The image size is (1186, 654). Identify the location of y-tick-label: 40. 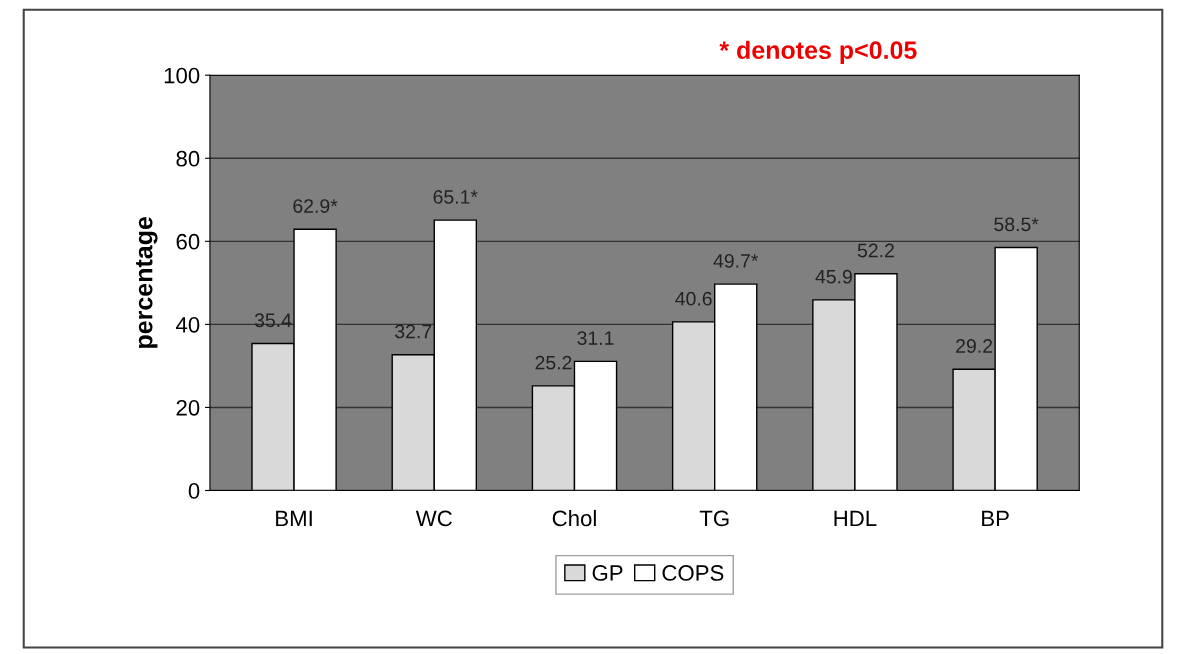
(187, 324).